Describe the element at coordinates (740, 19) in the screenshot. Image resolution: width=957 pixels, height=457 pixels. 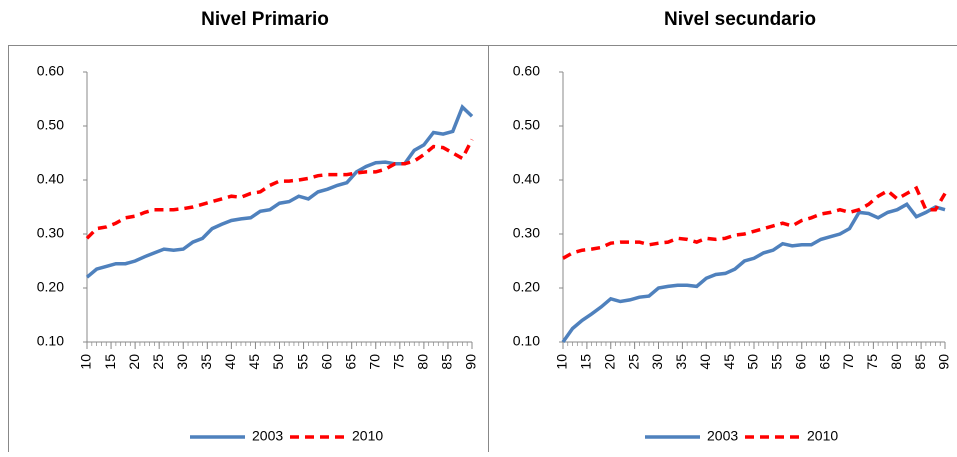
I see `chart-title: Nivel secundario` at that location.